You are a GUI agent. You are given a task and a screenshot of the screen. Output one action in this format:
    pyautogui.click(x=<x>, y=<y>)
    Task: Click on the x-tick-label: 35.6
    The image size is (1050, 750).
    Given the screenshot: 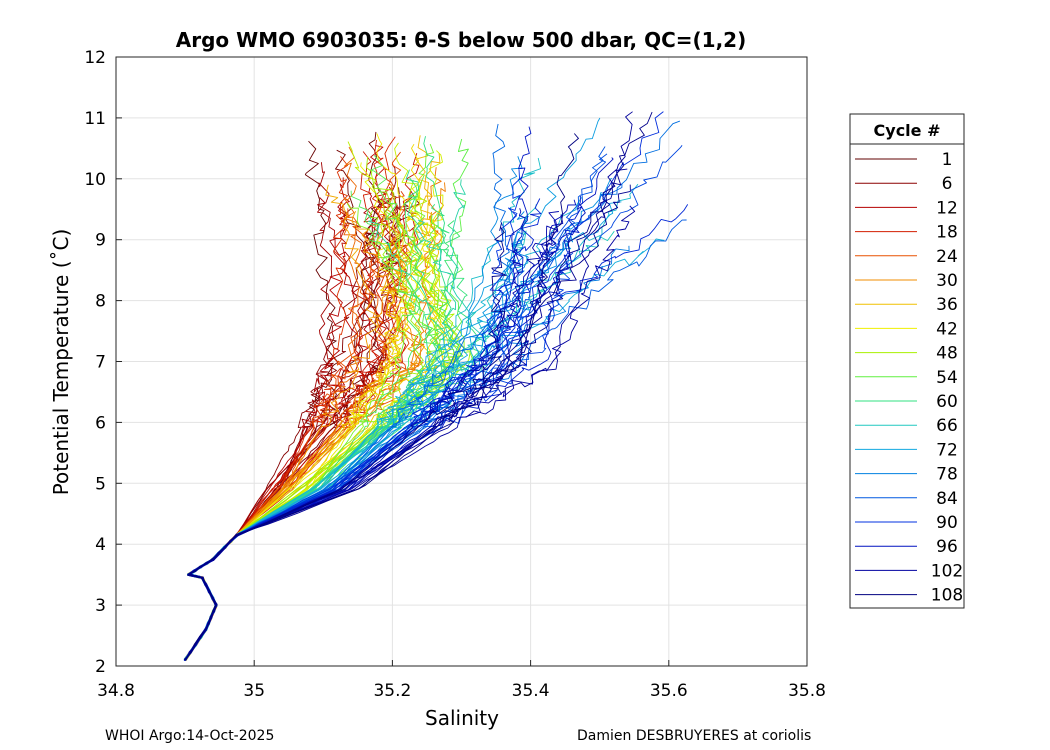 What is the action you would take?
    pyautogui.click(x=669, y=691)
    